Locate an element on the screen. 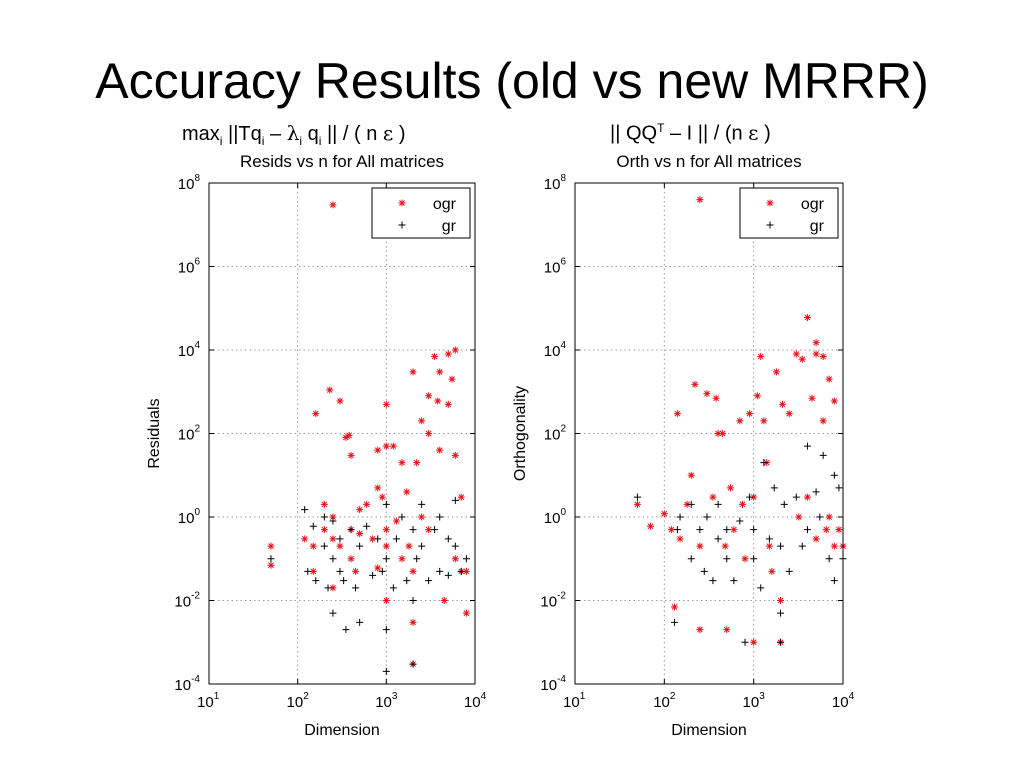  caption-left-close: ) is located at coordinates (399, 134).